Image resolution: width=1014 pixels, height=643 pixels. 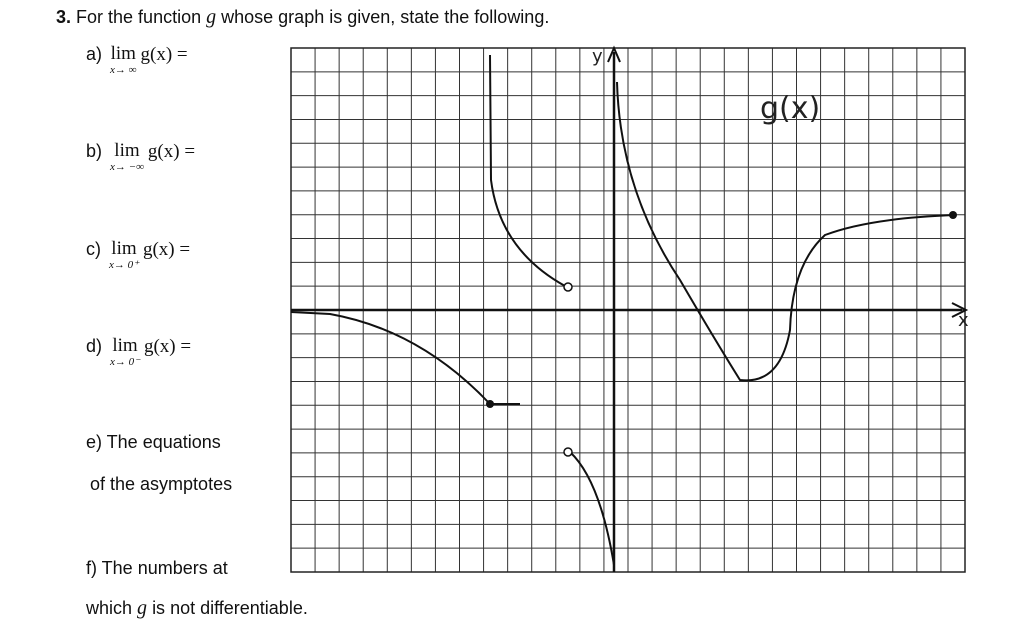 What do you see at coordinates (127, 167) in the screenshot?
I see `lim-subscript: x→ −∞` at bounding box center [127, 167].